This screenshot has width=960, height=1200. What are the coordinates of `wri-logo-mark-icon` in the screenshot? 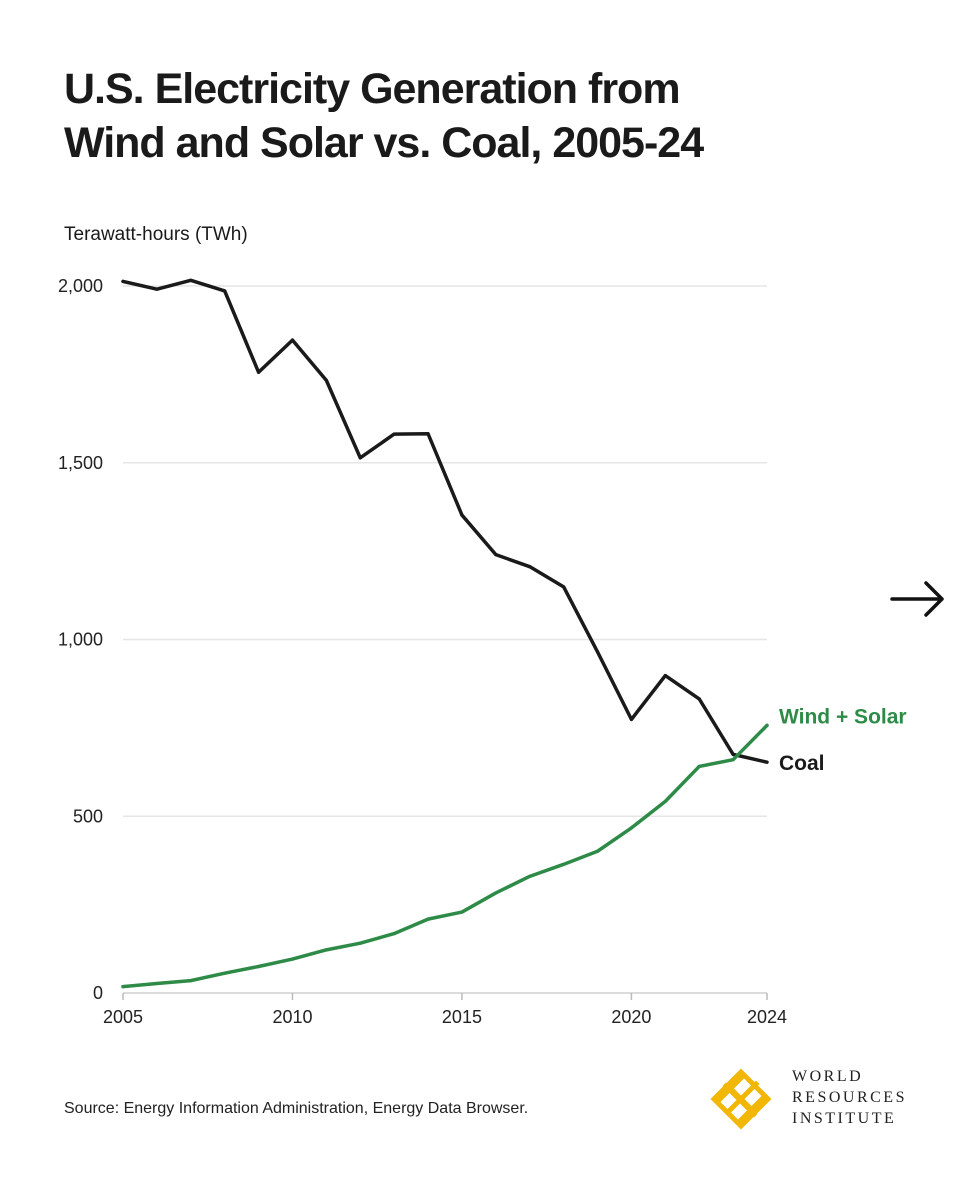 It's located at (741, 1099).